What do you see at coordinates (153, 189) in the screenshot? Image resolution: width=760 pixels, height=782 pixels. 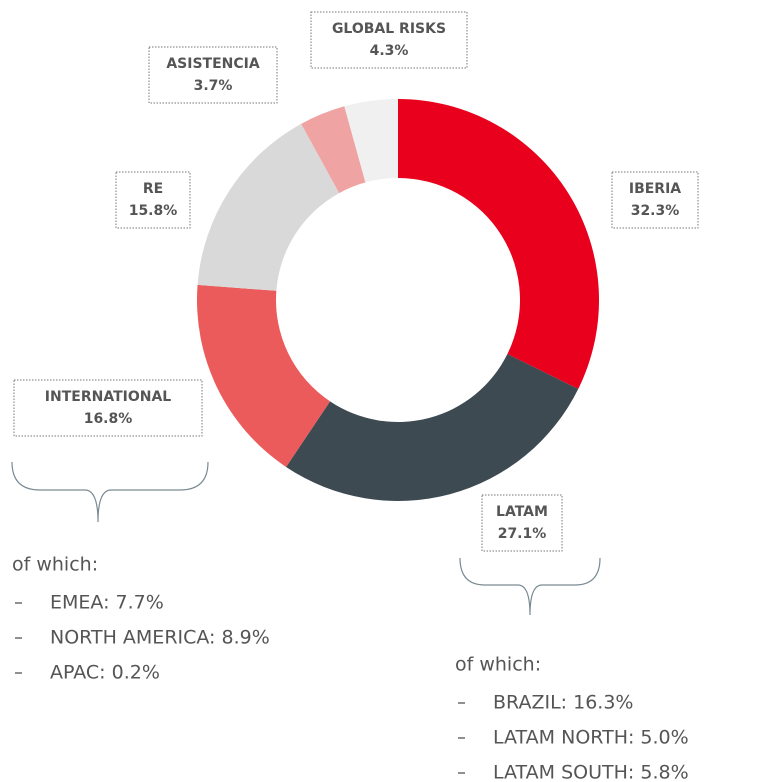 I see `slice-label: RE` at bounding box center [153, 189].